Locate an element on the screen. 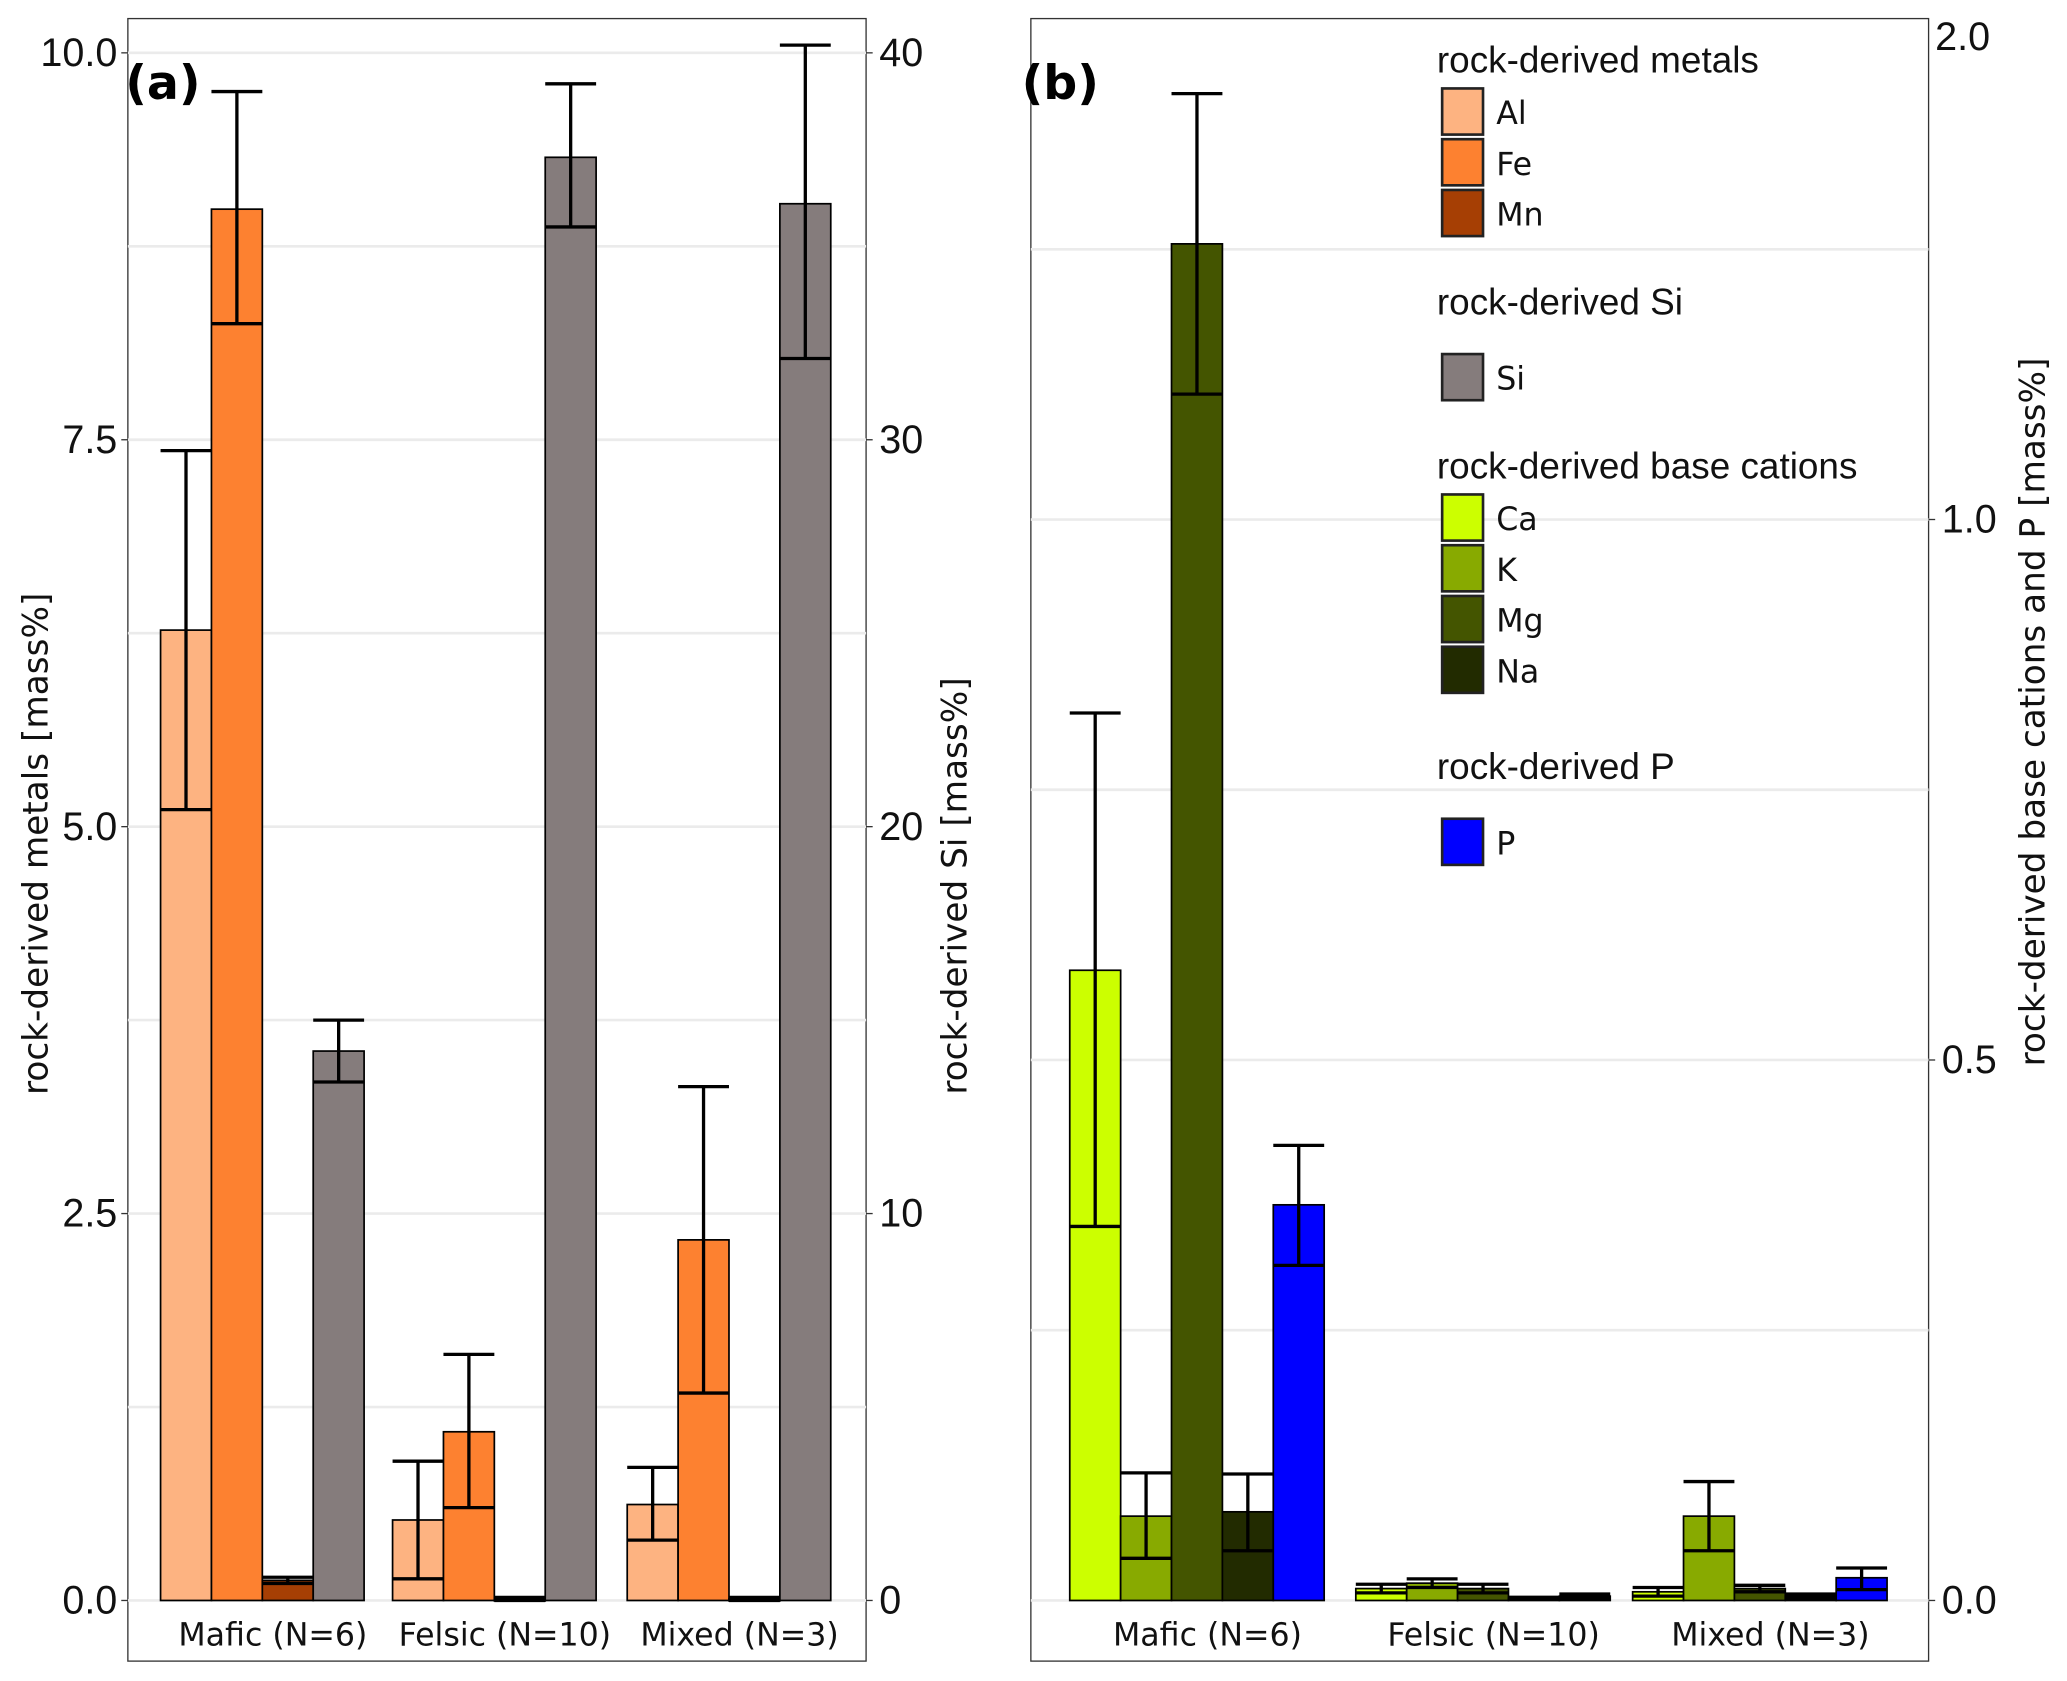 This screenshot has height=1681, width=2067. panel-a-x-tick-label: Mafic (N=6) is located at coordinates (272, 1635).